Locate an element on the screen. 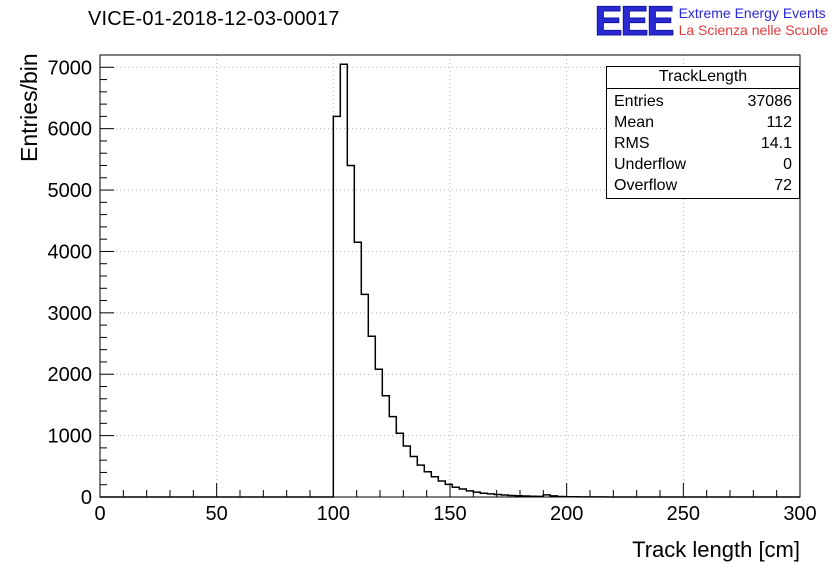 The width and height of the screenshot is (836, 572). stats-value: 37086 is located at coordinates (770, 101).